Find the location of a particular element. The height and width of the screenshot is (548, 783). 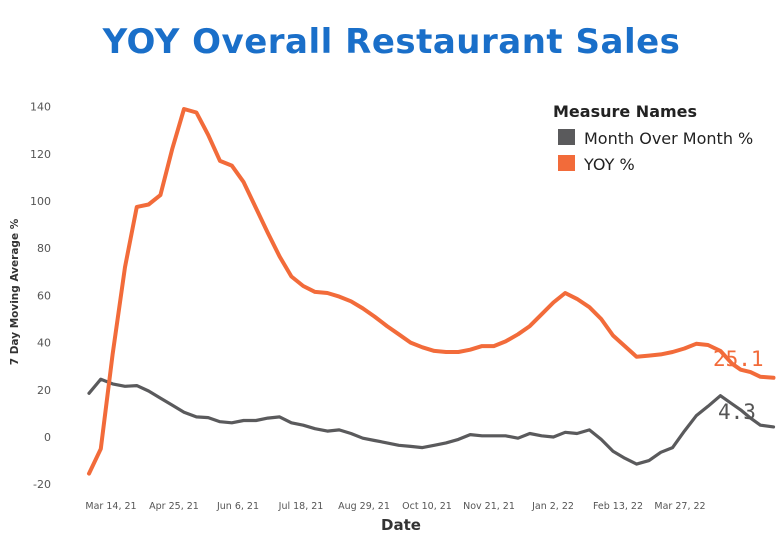

y-tick-label: -20 is located at coordinates (42, 484).